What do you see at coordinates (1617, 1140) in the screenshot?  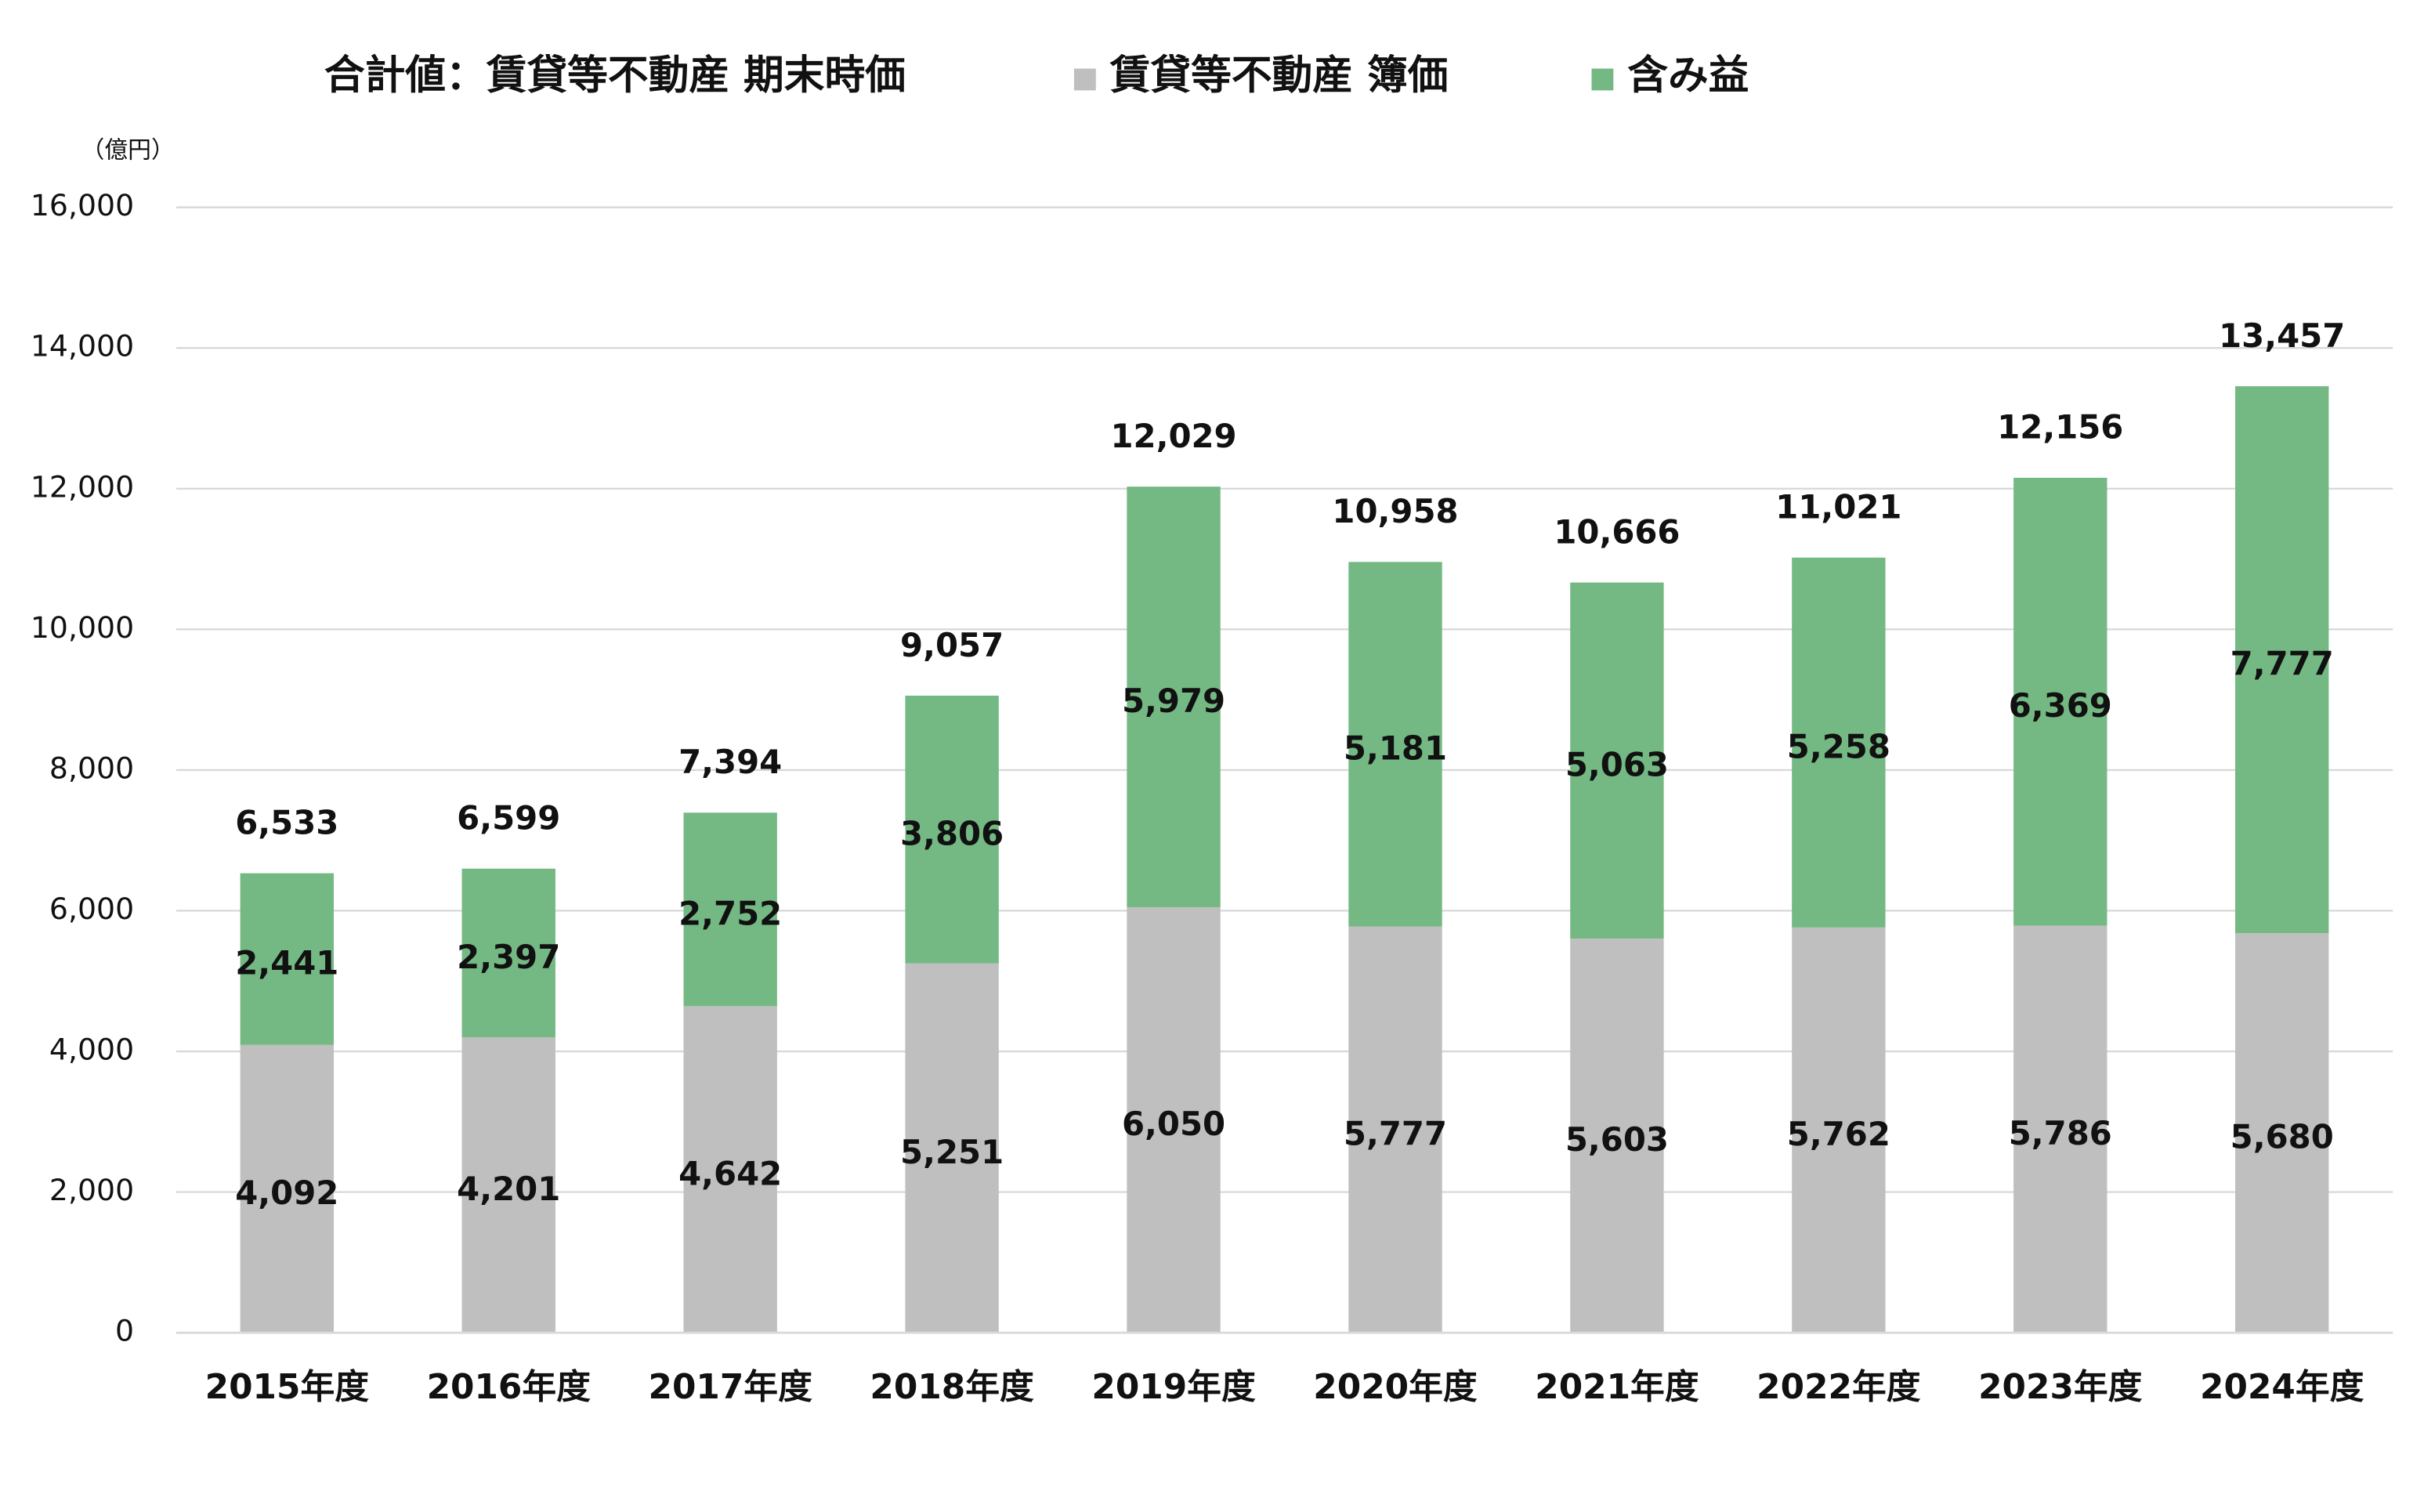 I see `data-label: 5,603` at bounding box center [1617, 1140].